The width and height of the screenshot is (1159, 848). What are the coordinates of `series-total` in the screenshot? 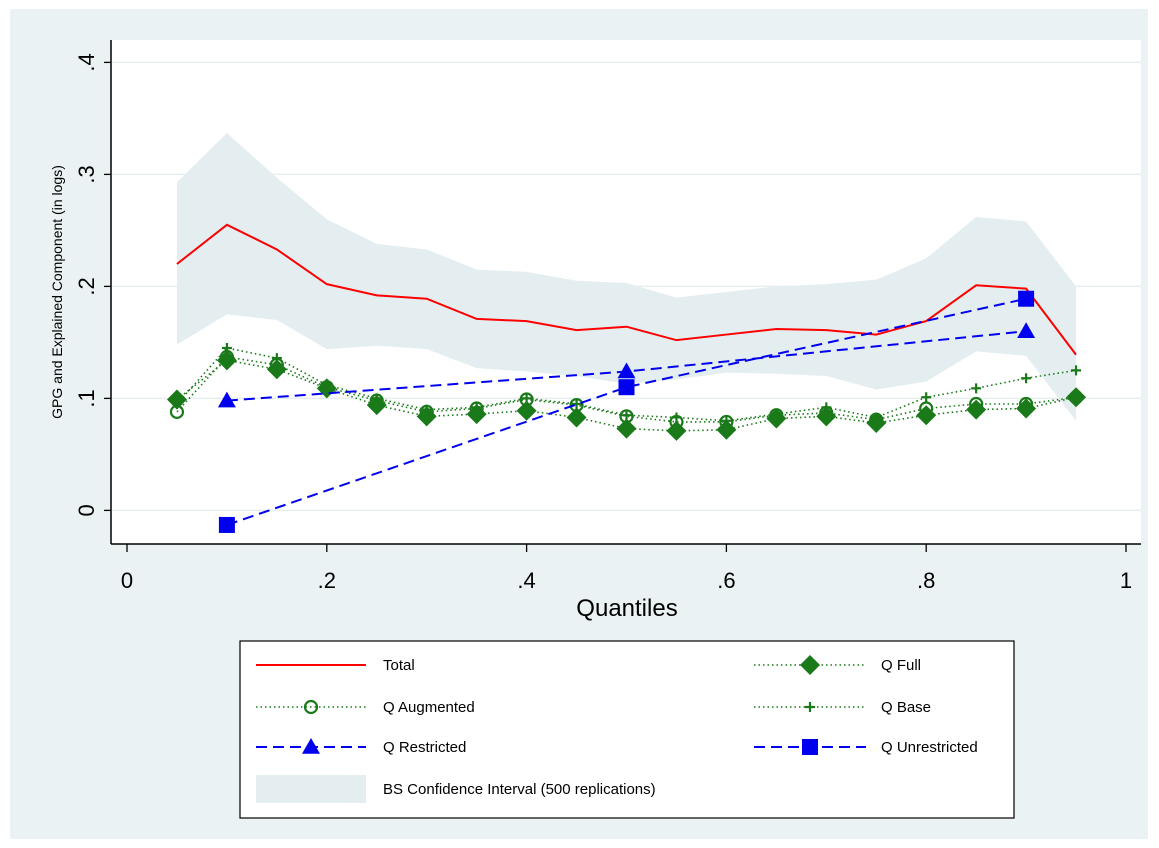 It's located at (626, 289).